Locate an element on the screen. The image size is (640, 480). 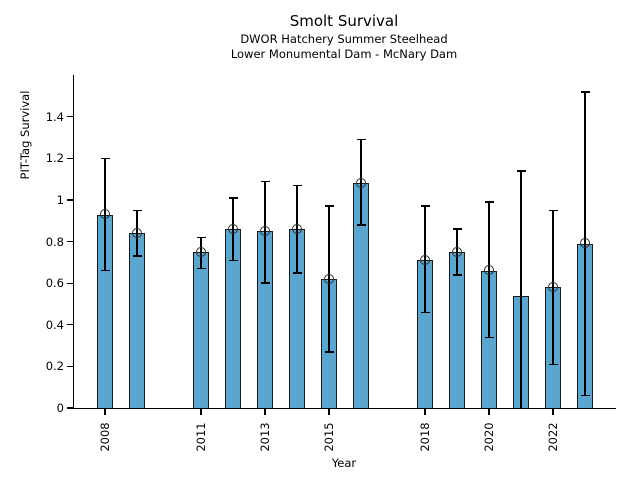
error-cap-bottom-2020 is located at coordinates (489, 337).